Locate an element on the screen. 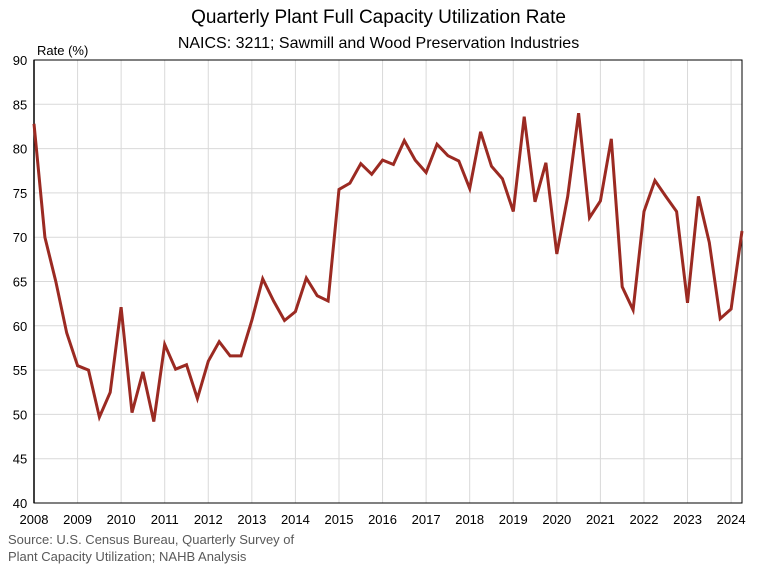 The height and width of the screenshot is (569, 757). x-tick-label: 2015 is located at coordinates (339, 519).